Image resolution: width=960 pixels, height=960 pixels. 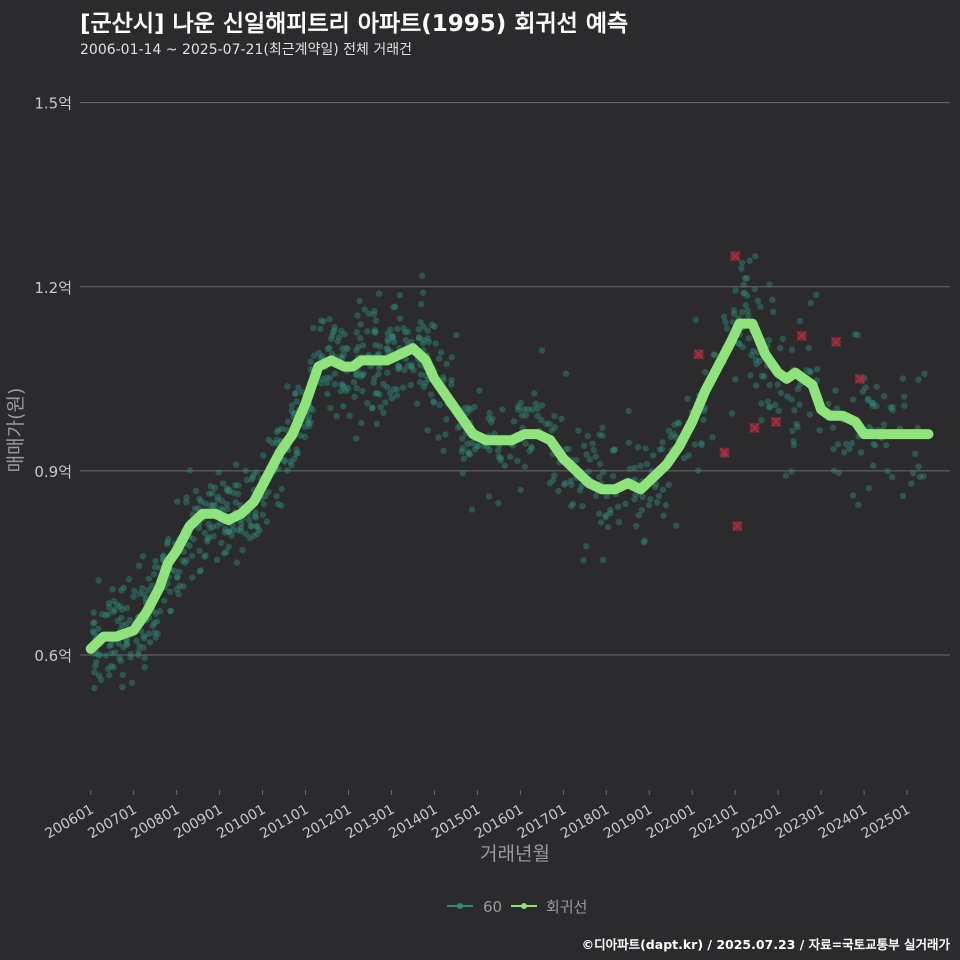 What do you see at coordinates (754, 427) in the screenshot?
I see `outlier-x-marker` at bounding box center [754, 427].